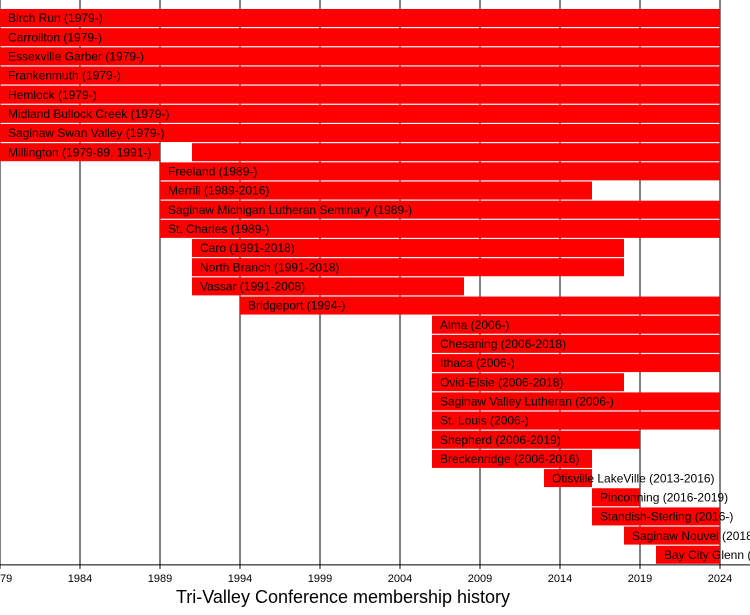 This screenshot has height=615, width=750. Describe the element at coordinates (633, 478) in the screenshot. I see `bar-label: Otisville LakeVille (2013-2016)` at that location.